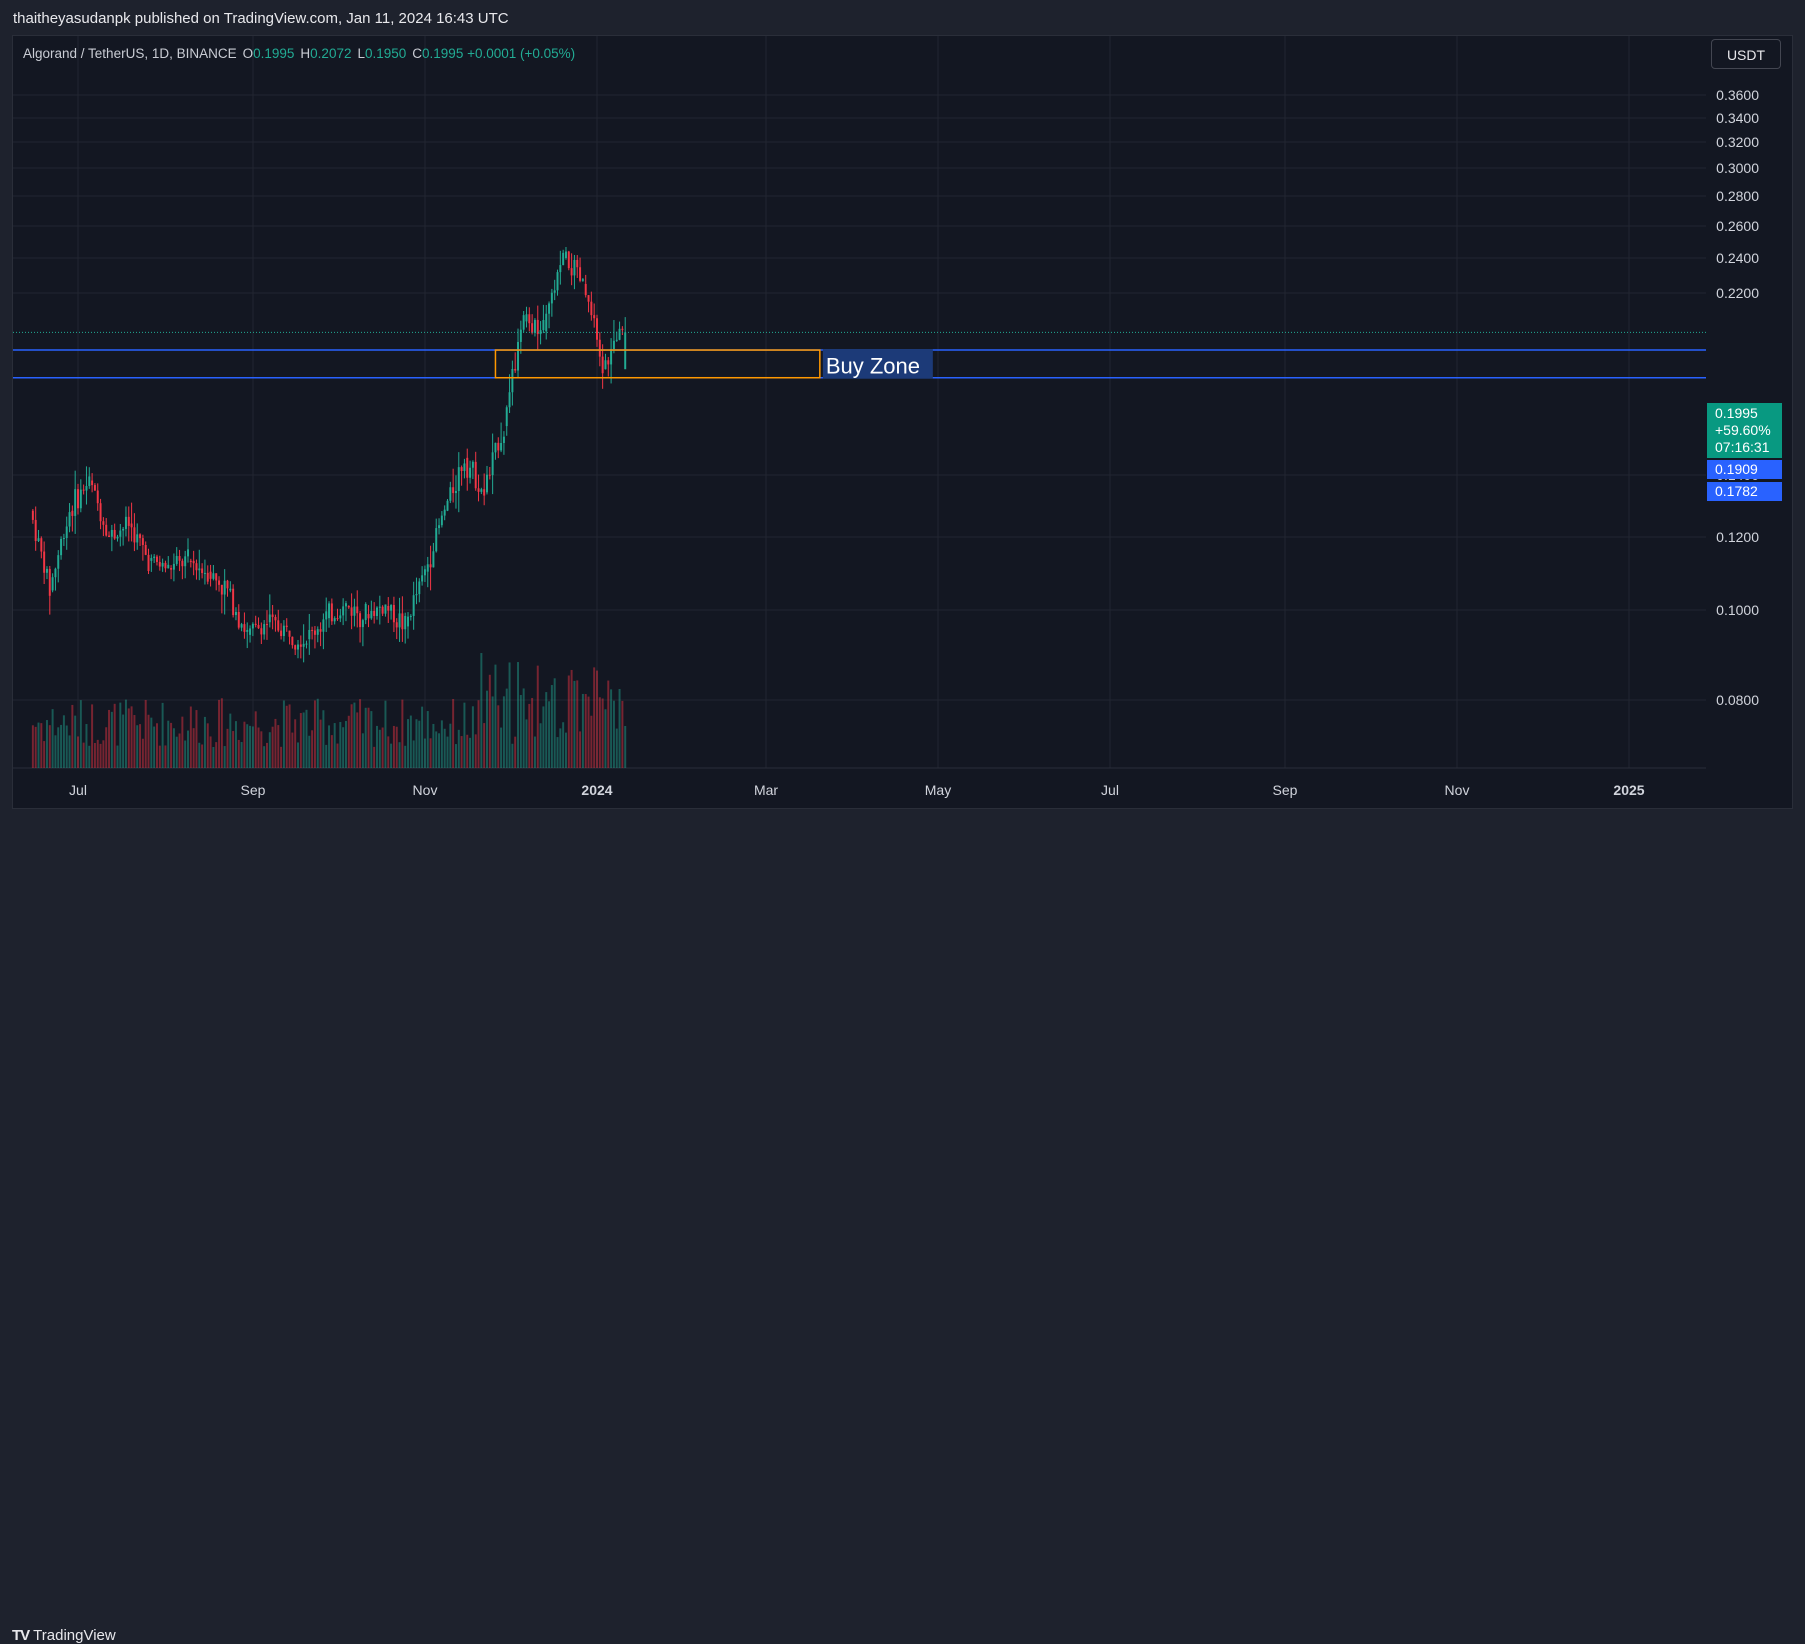 The image size is (1805, 1644). I want to click on line-price-tag-lower: 0.1782, so click(1744, 491).